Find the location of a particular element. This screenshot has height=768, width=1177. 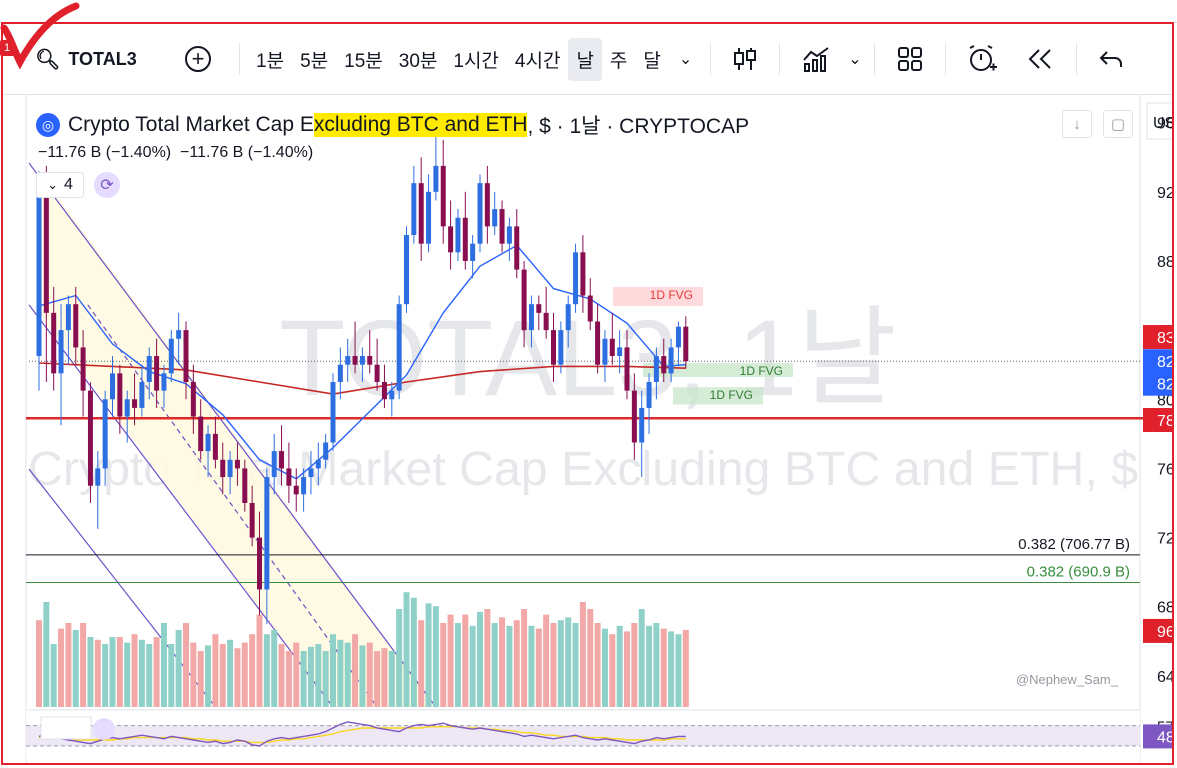

window-top-strip is located at coordinates (668, 11).